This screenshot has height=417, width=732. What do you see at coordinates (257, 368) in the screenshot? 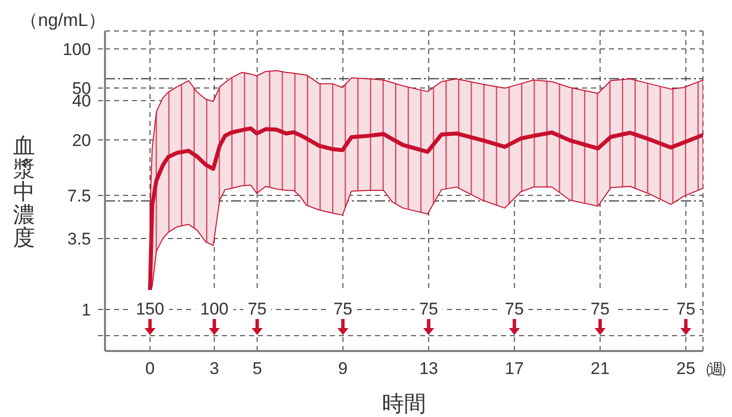
I see `x-tick-label: 5` at bounding box center [257, 368].